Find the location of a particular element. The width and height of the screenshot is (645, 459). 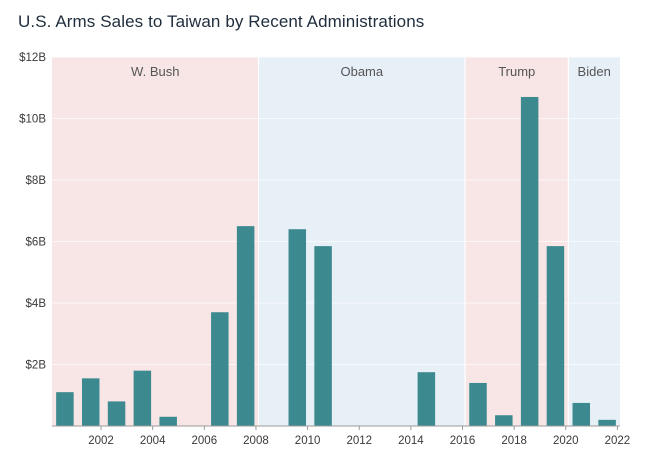

y-tick-label: $6B is located at coordinates (36, 243).